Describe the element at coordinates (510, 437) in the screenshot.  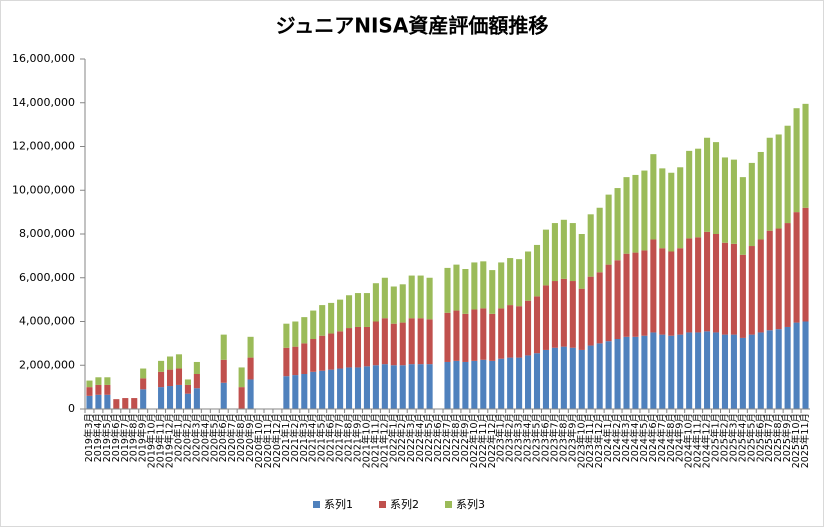
I see `x-tick-label: 2023年2月` at that location.